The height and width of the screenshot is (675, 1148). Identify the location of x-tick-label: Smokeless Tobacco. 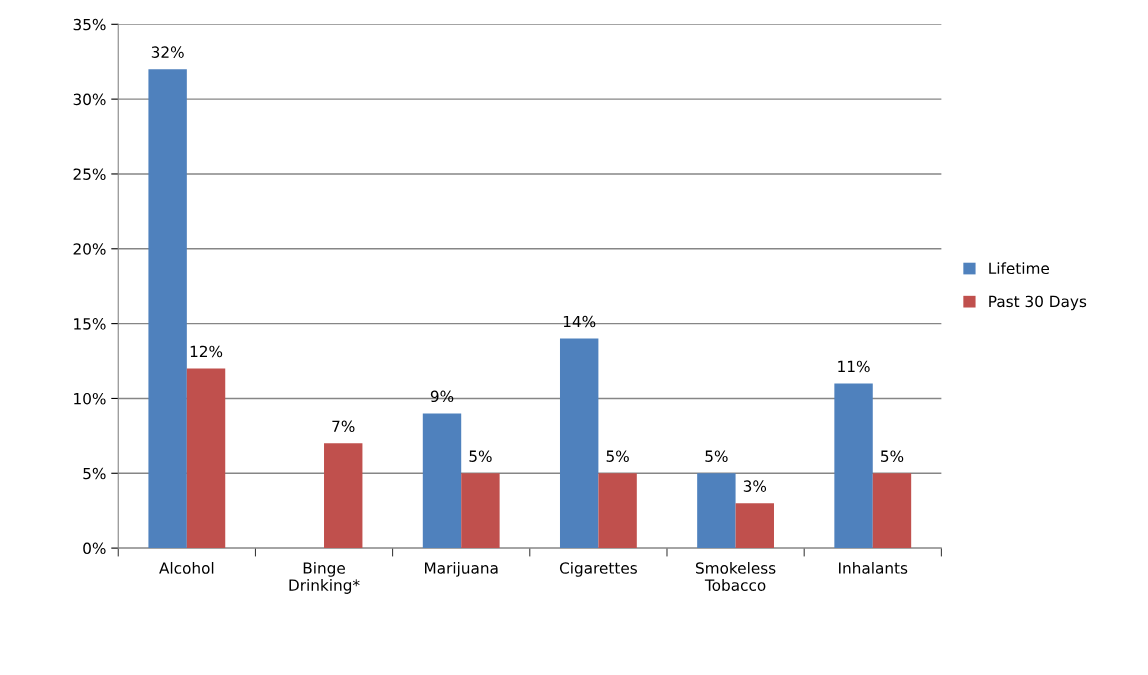
(736, 576).